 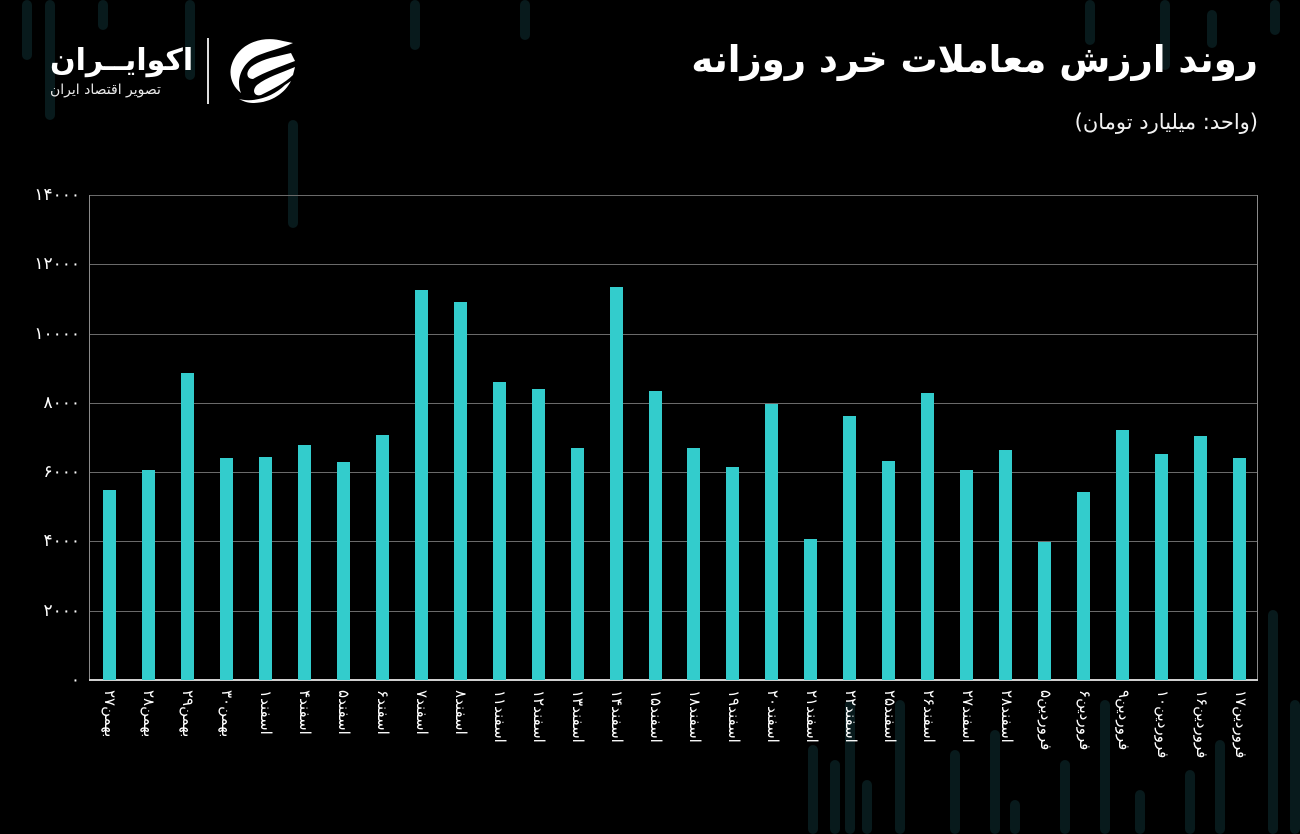 I want to click on x-tick-label-text: بهمن۲۷, so click(x=110, y=714).